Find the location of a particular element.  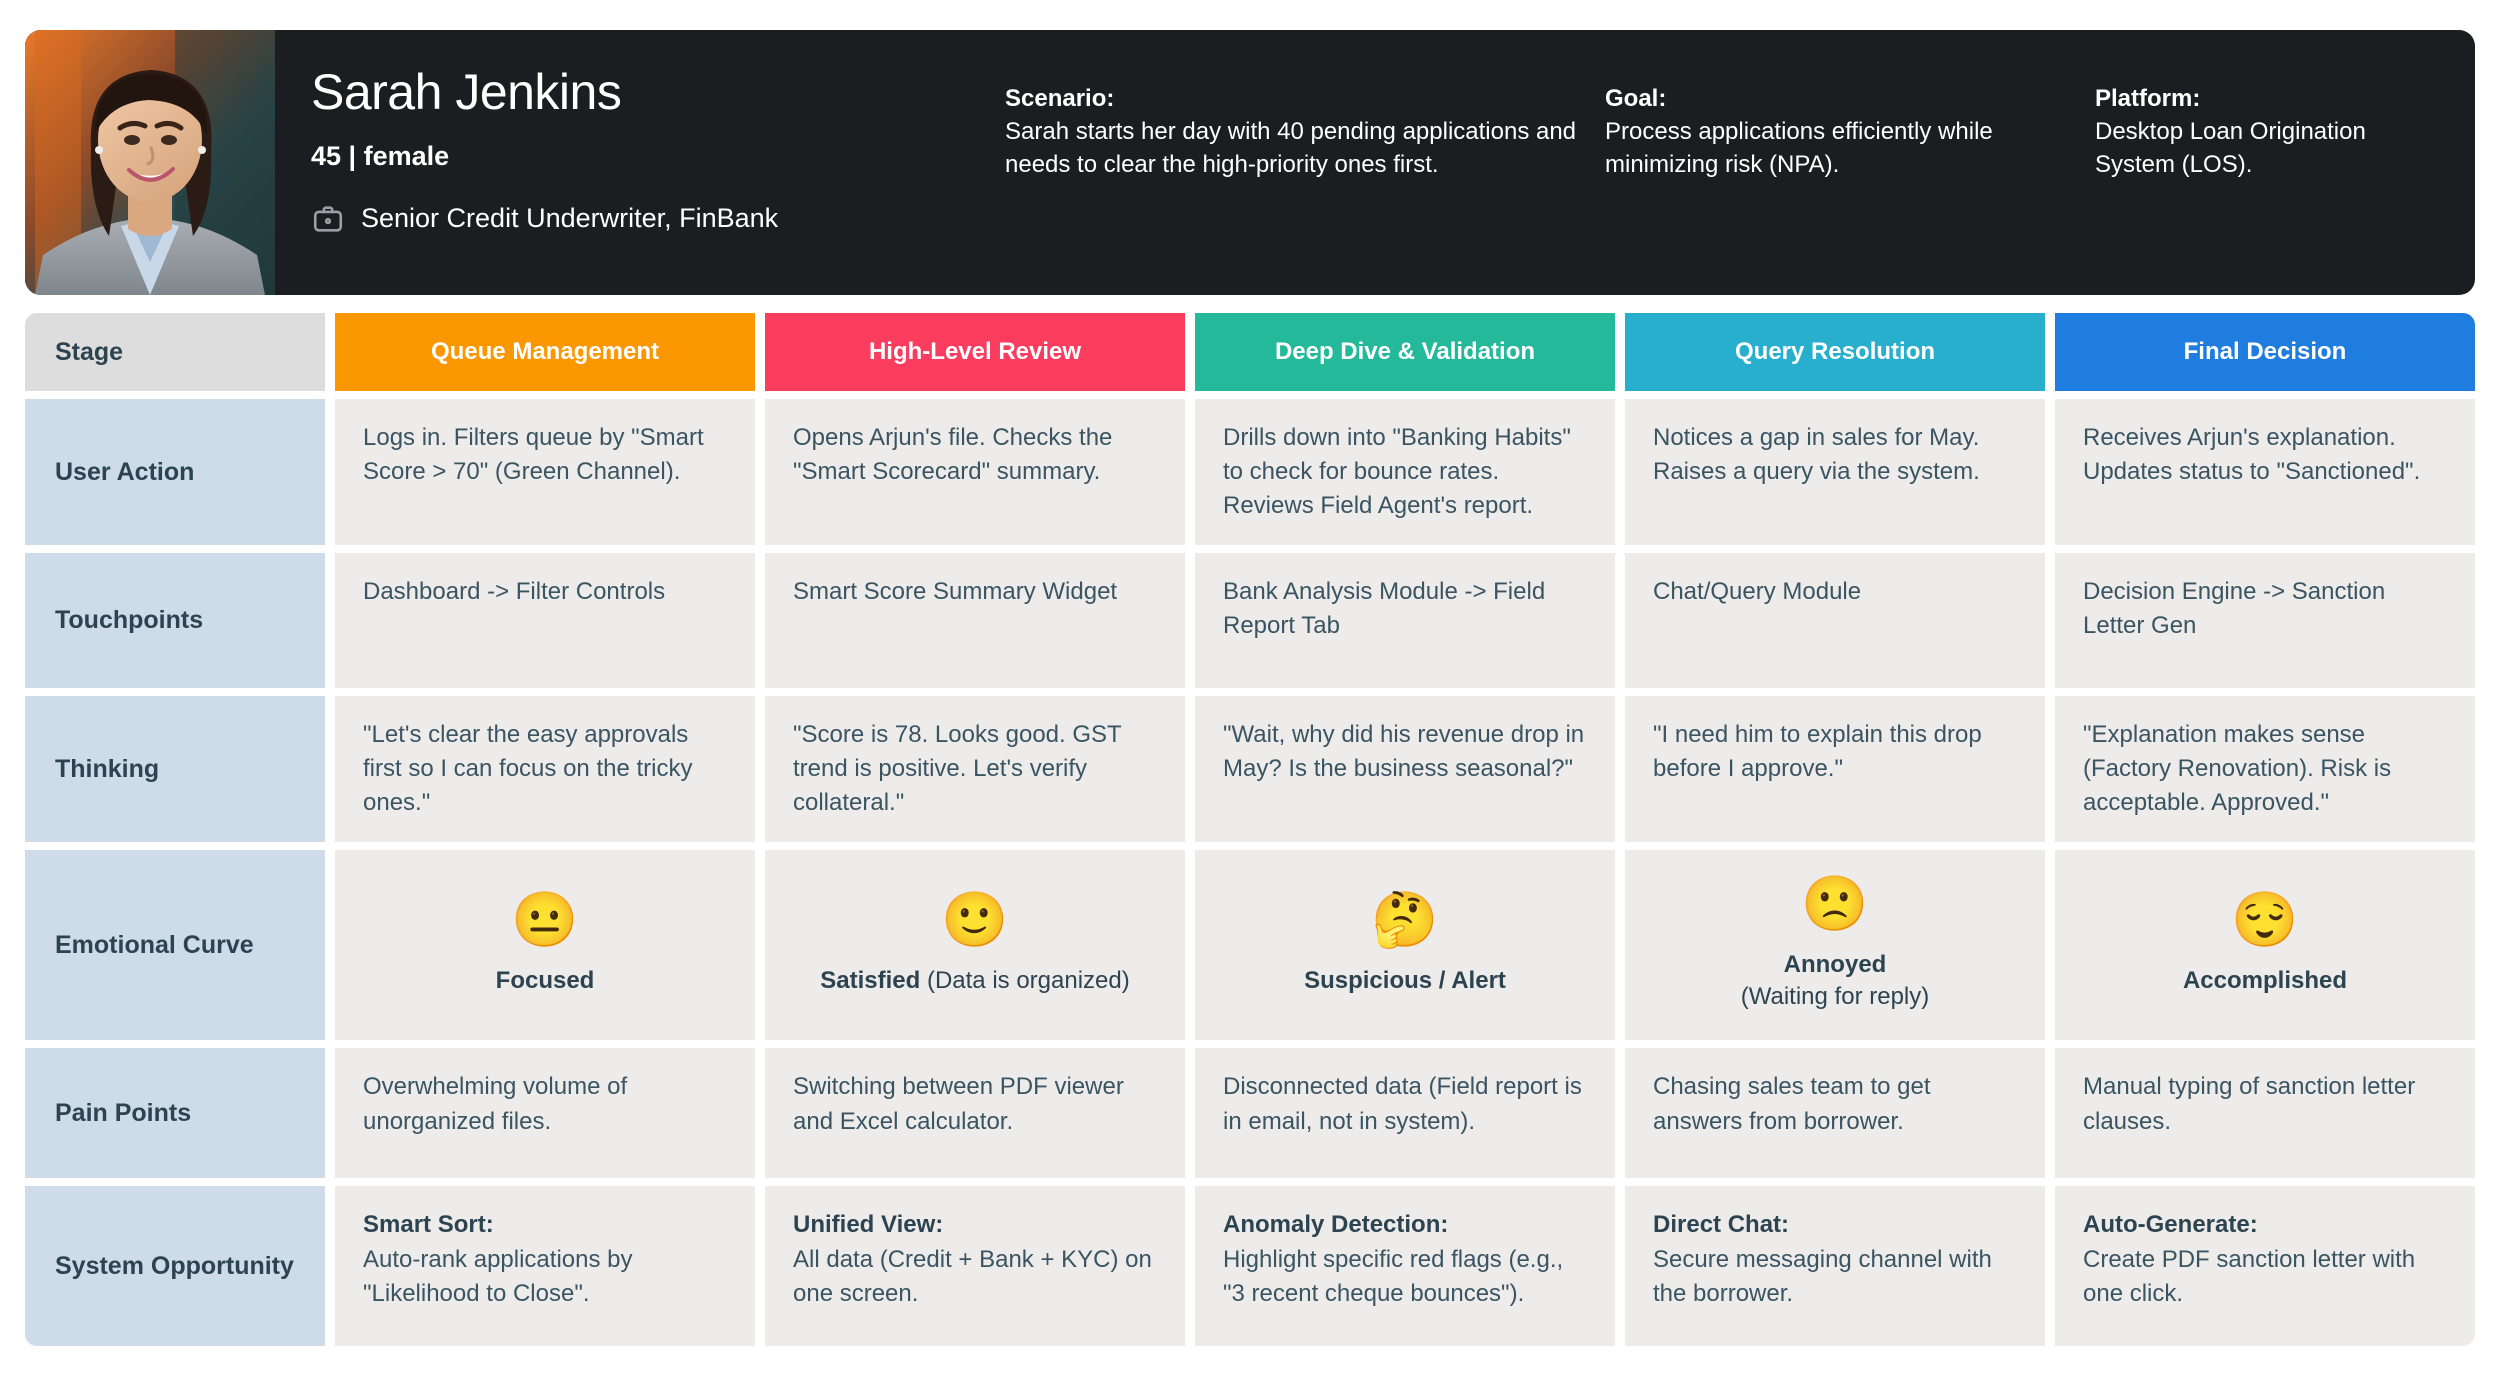

slight-frown-emoji: 🙁 is located at coordinates (1835, 904).